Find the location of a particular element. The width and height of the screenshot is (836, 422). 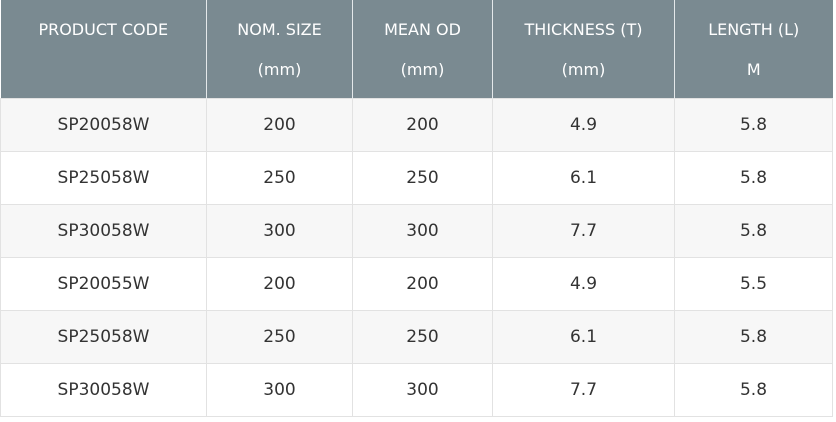

header-text: MEAN OD is located at coordinates (422, 29).